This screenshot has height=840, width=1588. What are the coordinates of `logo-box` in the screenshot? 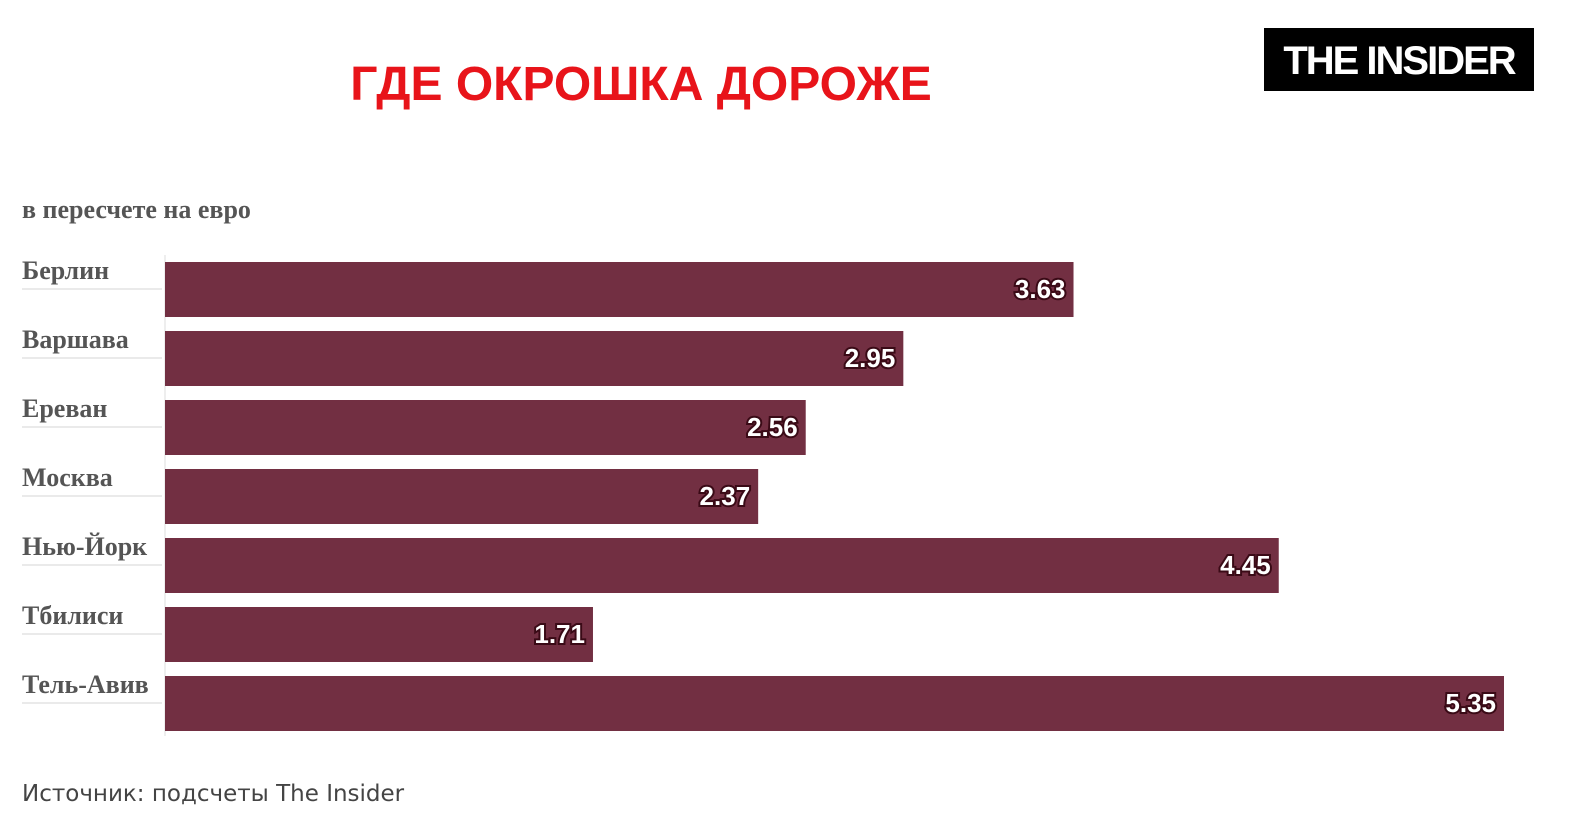 It's located at (1399, 59).